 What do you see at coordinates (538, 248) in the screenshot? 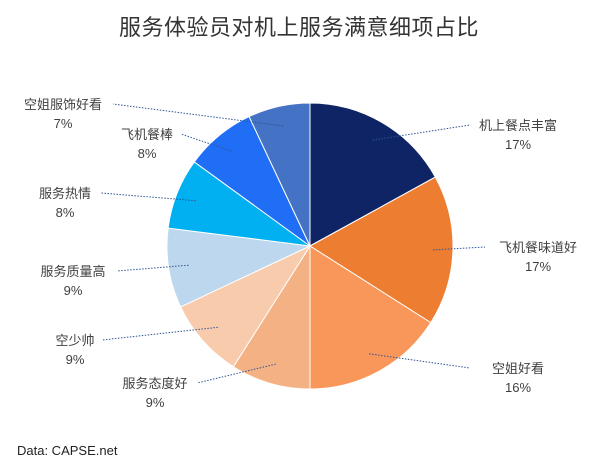
I see `slice-category-label: 飞机餐味道好` at bounding box center [538, 248].